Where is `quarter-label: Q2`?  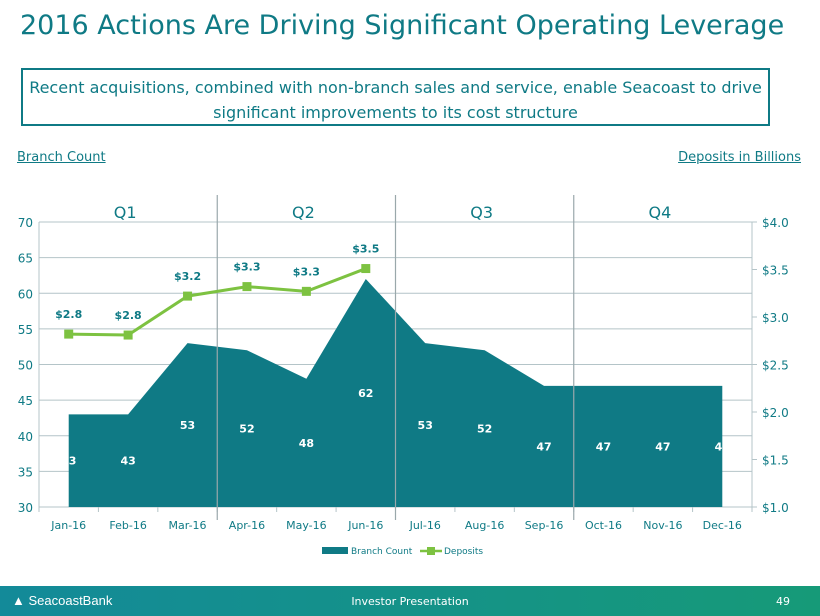 quarter-label: Q2 is located at coordinates (303, 212).